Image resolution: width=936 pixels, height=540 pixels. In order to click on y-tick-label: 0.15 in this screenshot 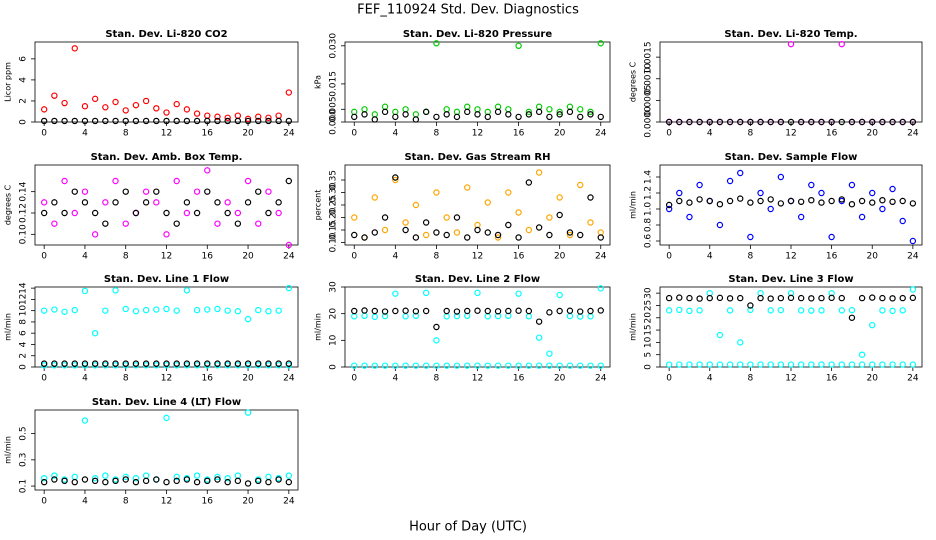, I will do `click(334, 230)`.